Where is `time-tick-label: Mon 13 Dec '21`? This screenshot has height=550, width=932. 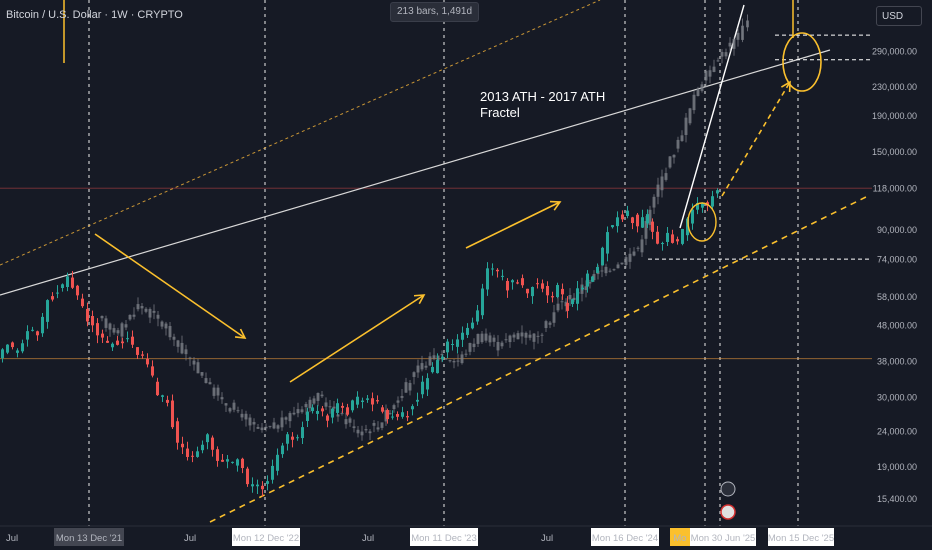
time-tick-label: Mon 13 Dec '21 is located at coordinates (89, 538).